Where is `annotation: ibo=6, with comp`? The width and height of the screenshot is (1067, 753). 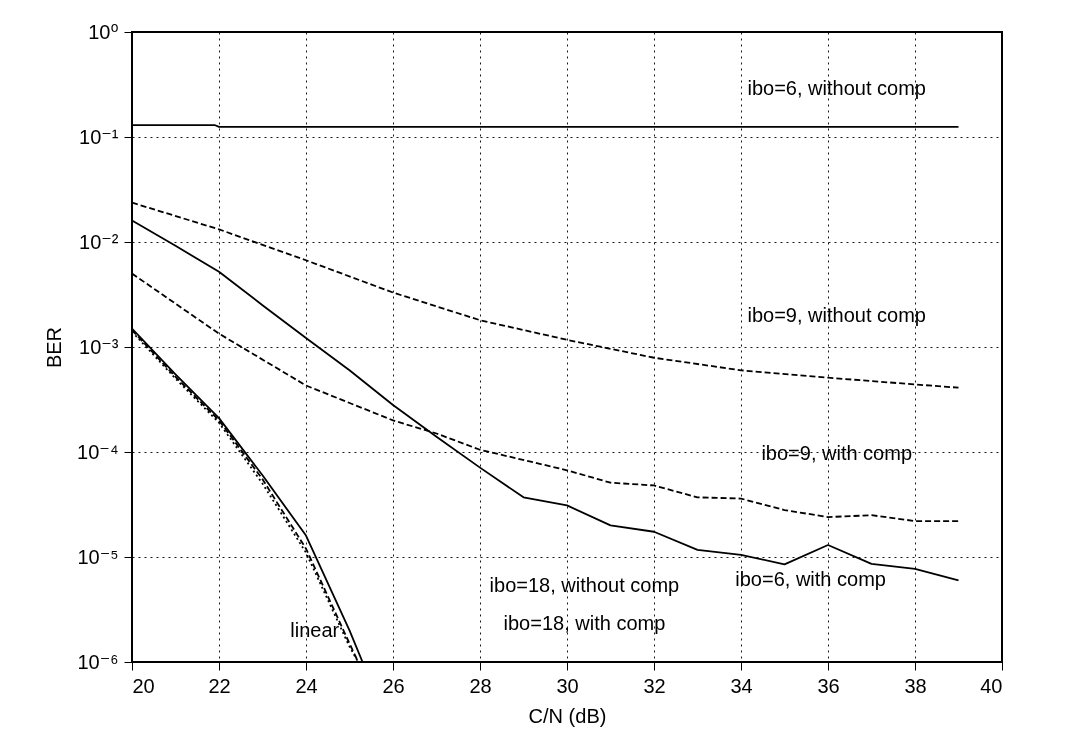 annotation: ibo=6, with comp is located at coordinates (810, 579).